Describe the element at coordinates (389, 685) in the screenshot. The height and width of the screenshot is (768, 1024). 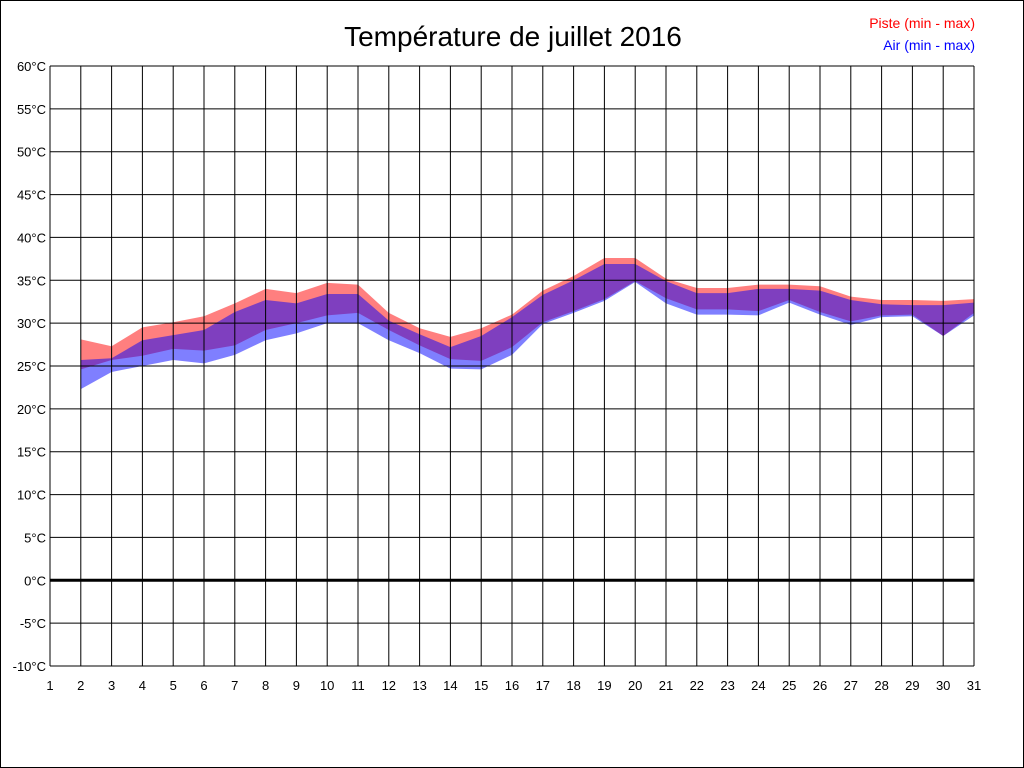
I see `x-tick-label: 12` at that location.